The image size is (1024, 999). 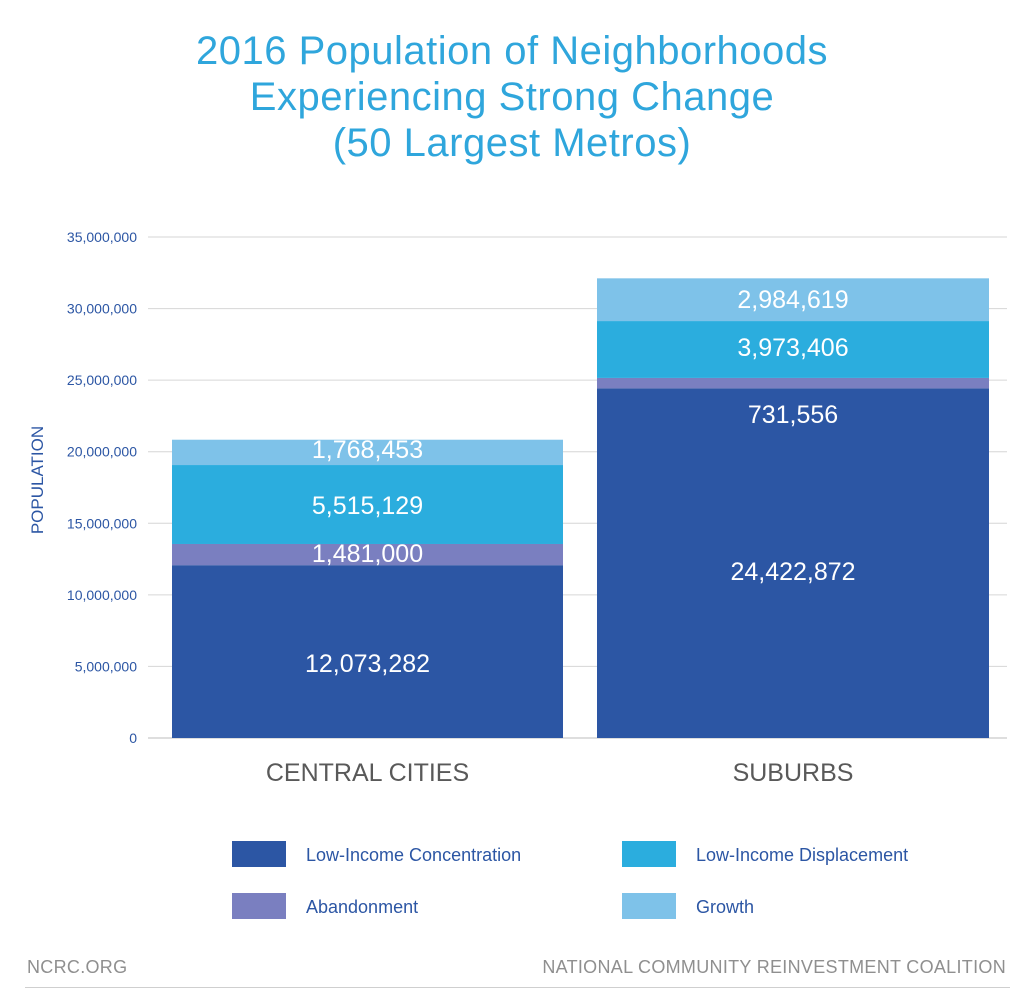 What do you see at coordinates (793, 415) in the screenshot?
I see `data-label: 731,556` at bounding box center [793, 415].